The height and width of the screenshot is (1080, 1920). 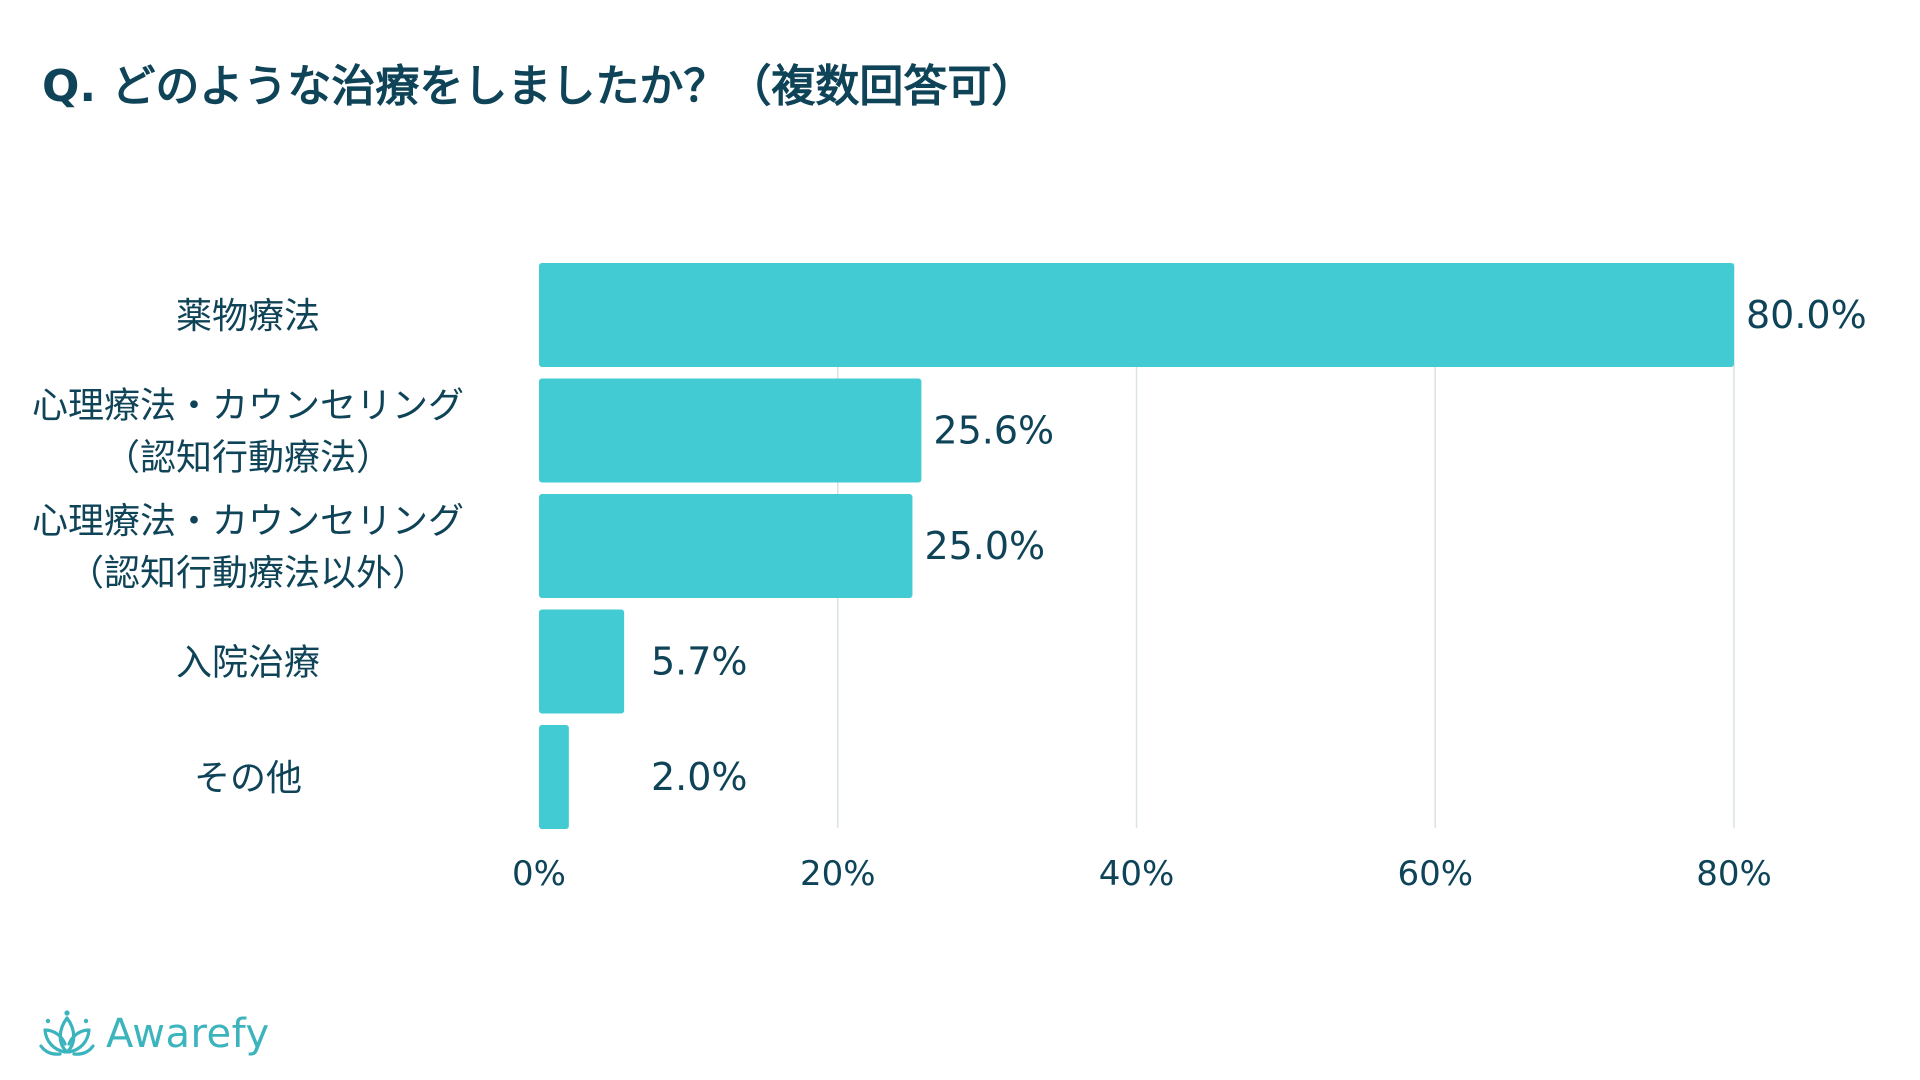 What do you see at coordinates (188, 1034) in the screenshot?
I see `brand-name: Awarefy` at bounding box center [188, 1034].